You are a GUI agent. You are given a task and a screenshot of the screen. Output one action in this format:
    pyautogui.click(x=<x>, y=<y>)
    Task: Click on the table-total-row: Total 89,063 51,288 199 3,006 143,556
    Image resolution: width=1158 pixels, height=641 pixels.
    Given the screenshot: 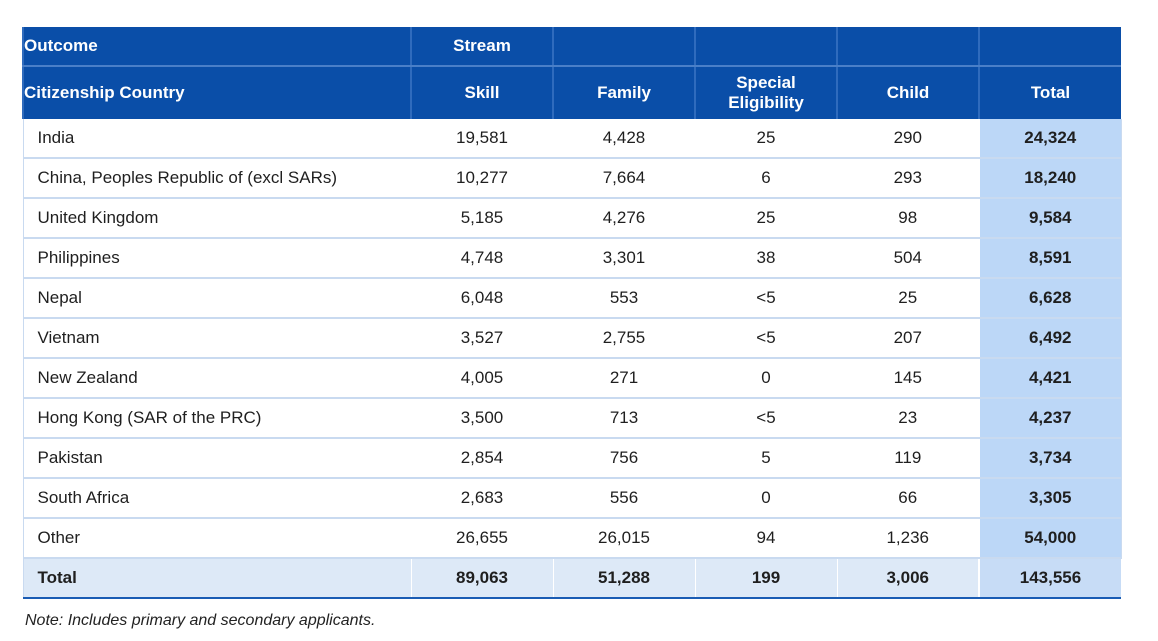 What is the action you would take?
    pyautogui.click(x=571, y=578)
    